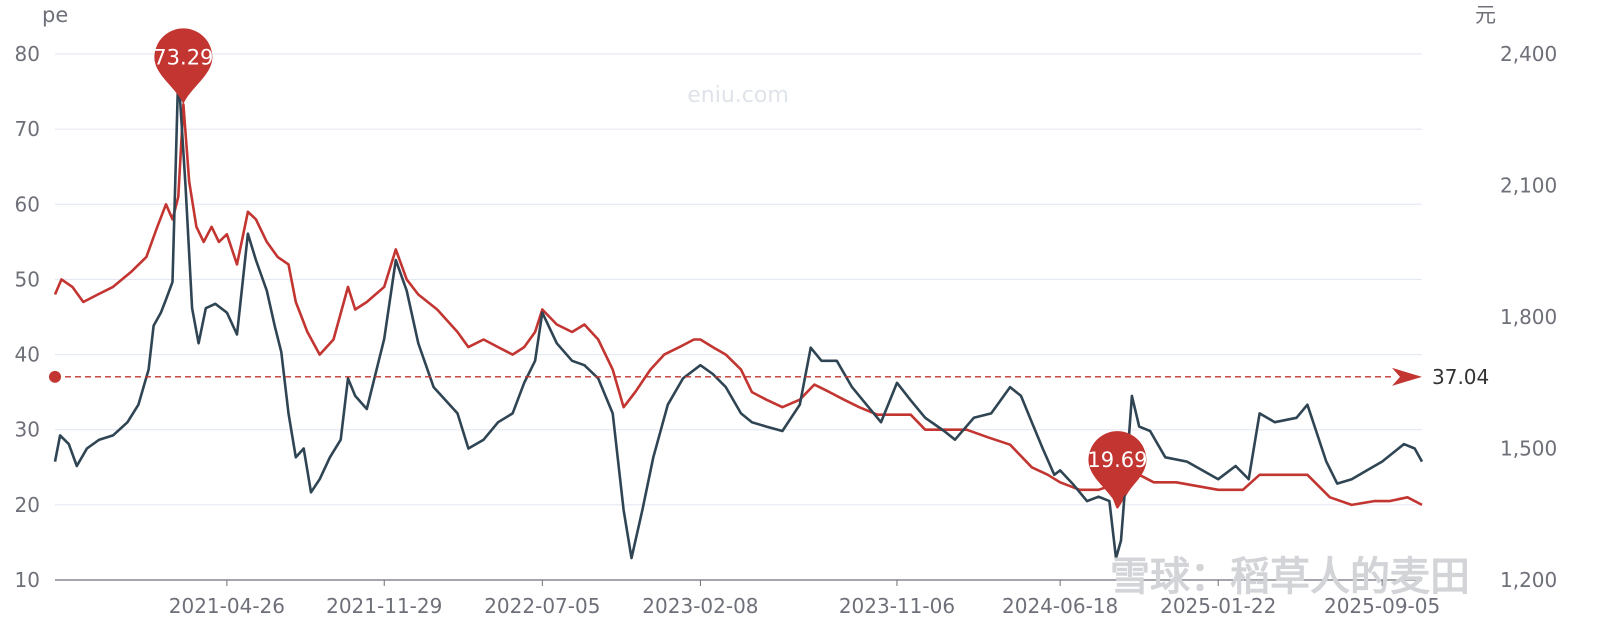 The height and width of the screenshot is (642, 1613). I want to click on right-tick-label: 1,800, so click(1528, 317).